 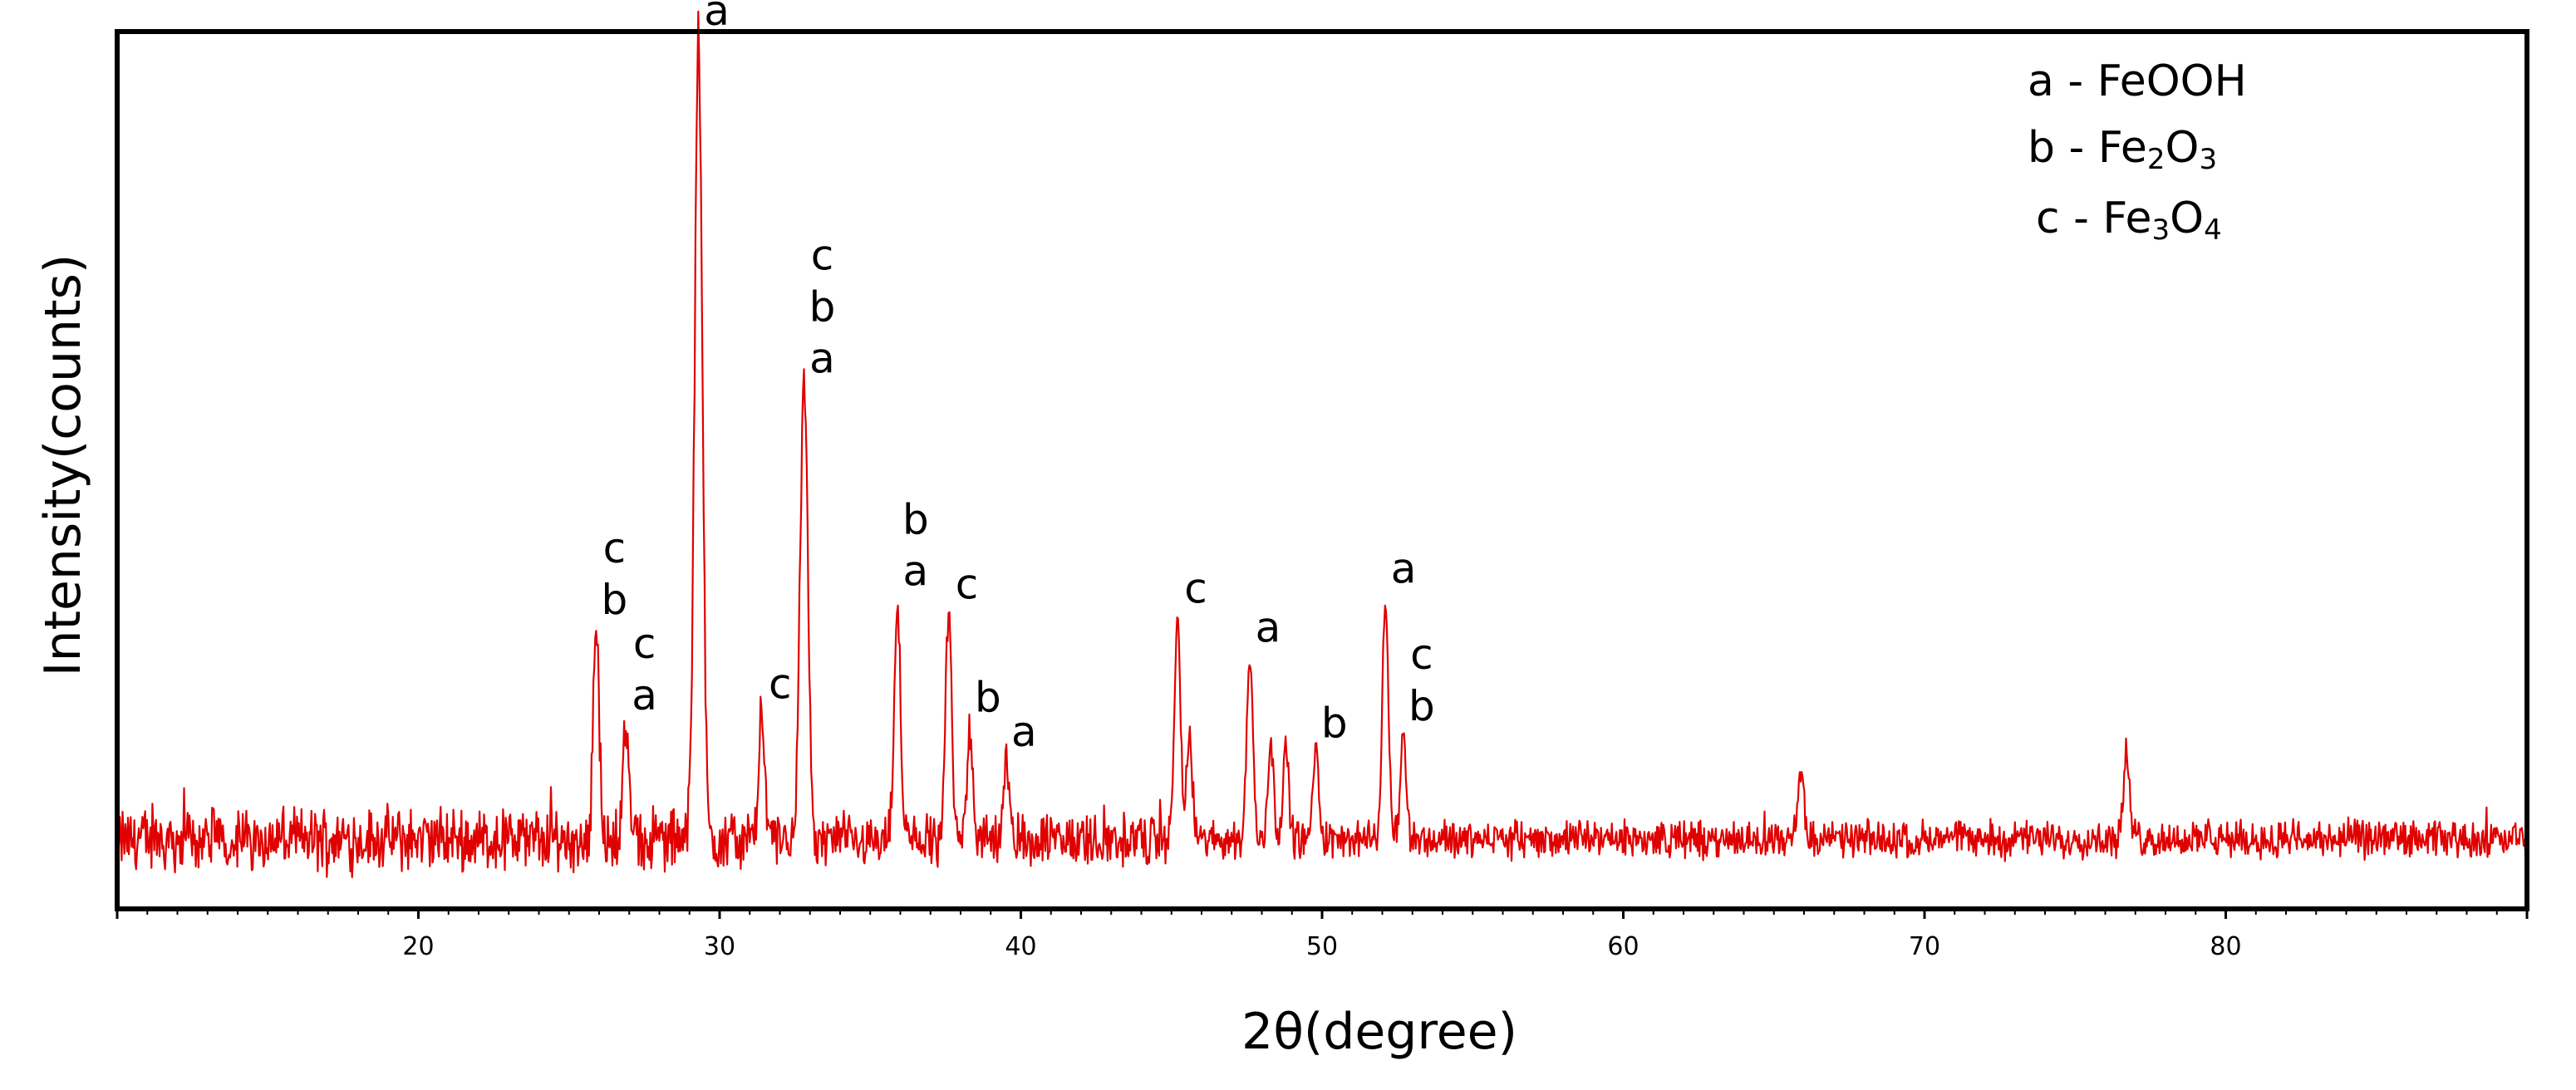 I want to click on x-tick-label: 40, so click(x=1020, y=947).